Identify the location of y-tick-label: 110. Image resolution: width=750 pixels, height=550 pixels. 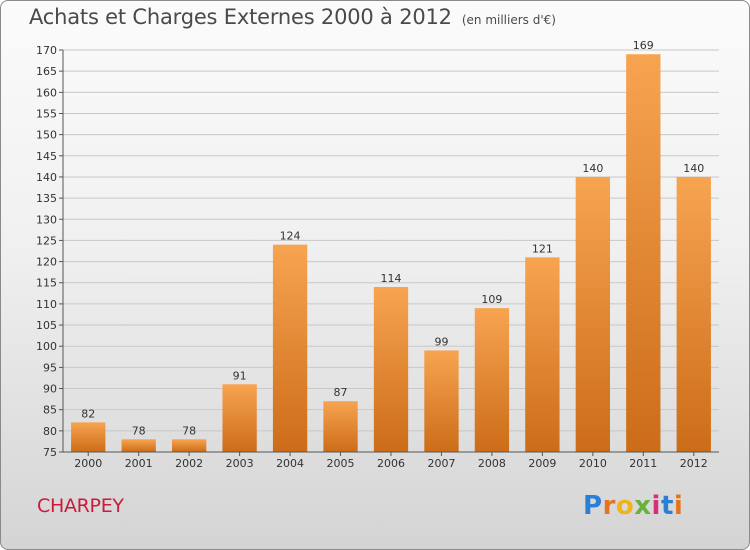
(46, 304).